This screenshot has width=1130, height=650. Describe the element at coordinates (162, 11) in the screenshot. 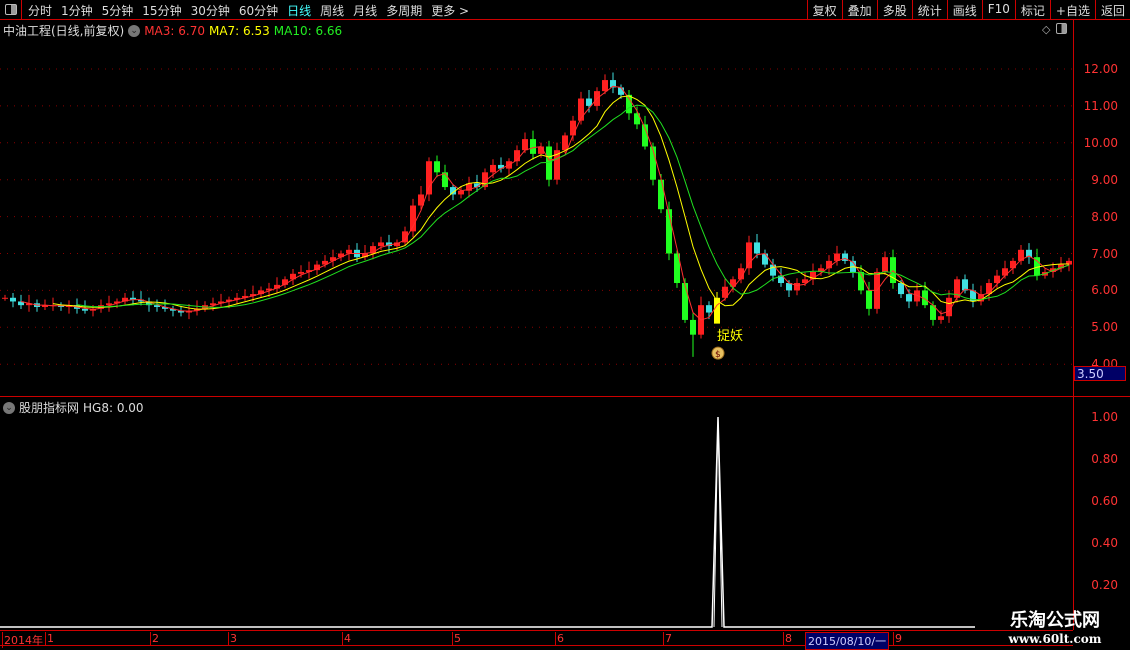

I see `tab-period-3: 15分钟` at that location.